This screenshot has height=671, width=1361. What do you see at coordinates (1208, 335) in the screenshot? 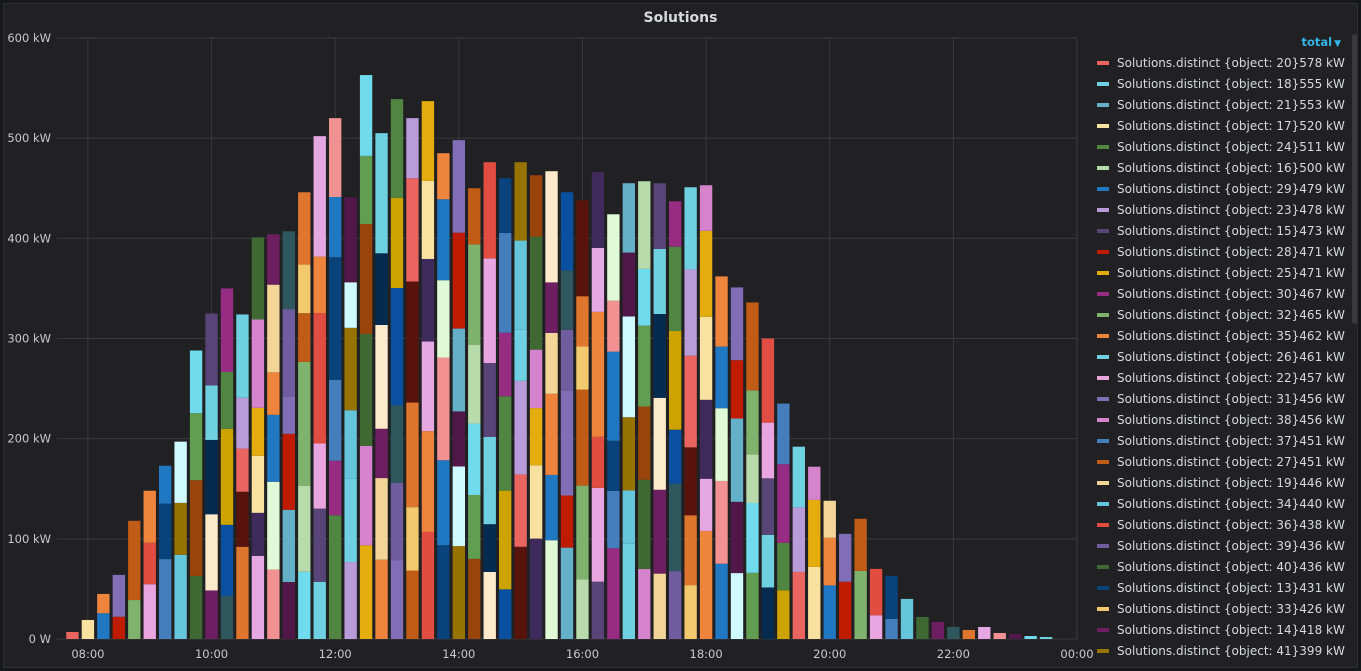
I see `legend-series-name: Solutions.distinct {object: 35}` at bounding box center [1208, 335].